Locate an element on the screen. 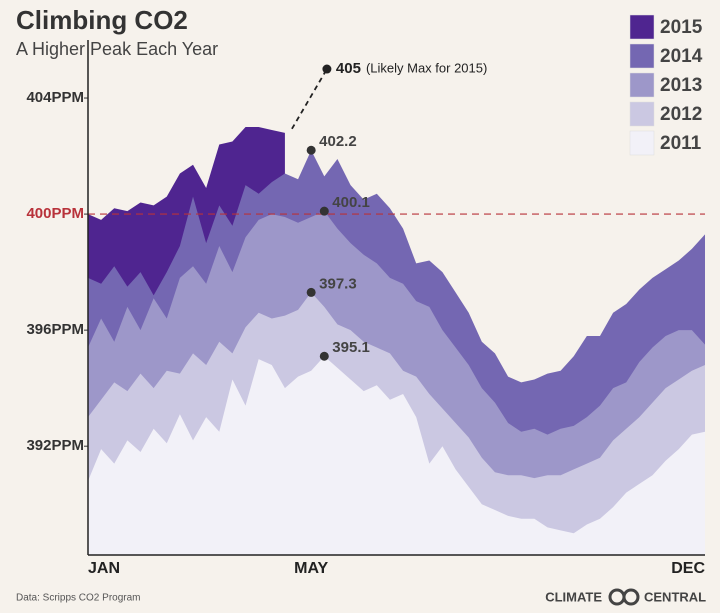 Image resolution: width=720 pixels, height=613 pixels. y-tick-label: 400PPM is located at coordinates (55, 213).